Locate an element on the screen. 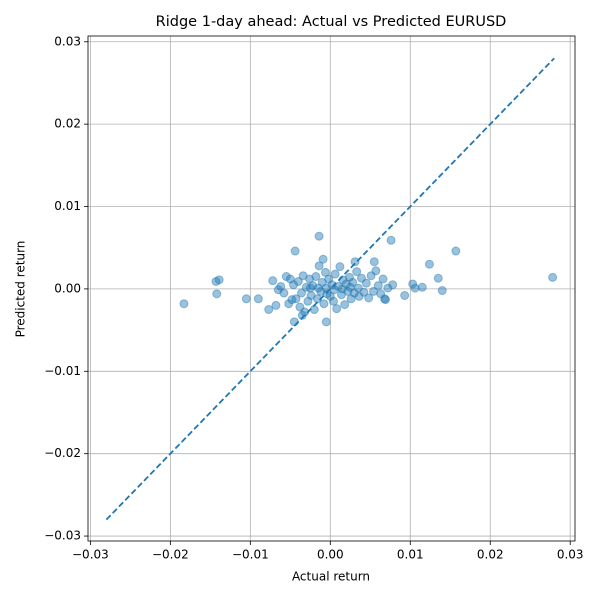 The width and height of the screenshot is (600, 604). x-tick-label: 0.02 is located at coordinates (490, 555).